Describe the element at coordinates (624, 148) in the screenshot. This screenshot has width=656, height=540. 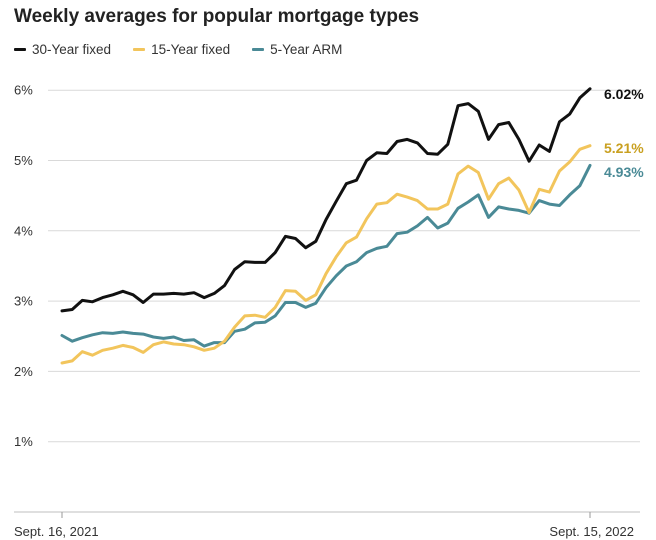
I see `end-value-label-15-year-fixed: 5.21%` at that location.